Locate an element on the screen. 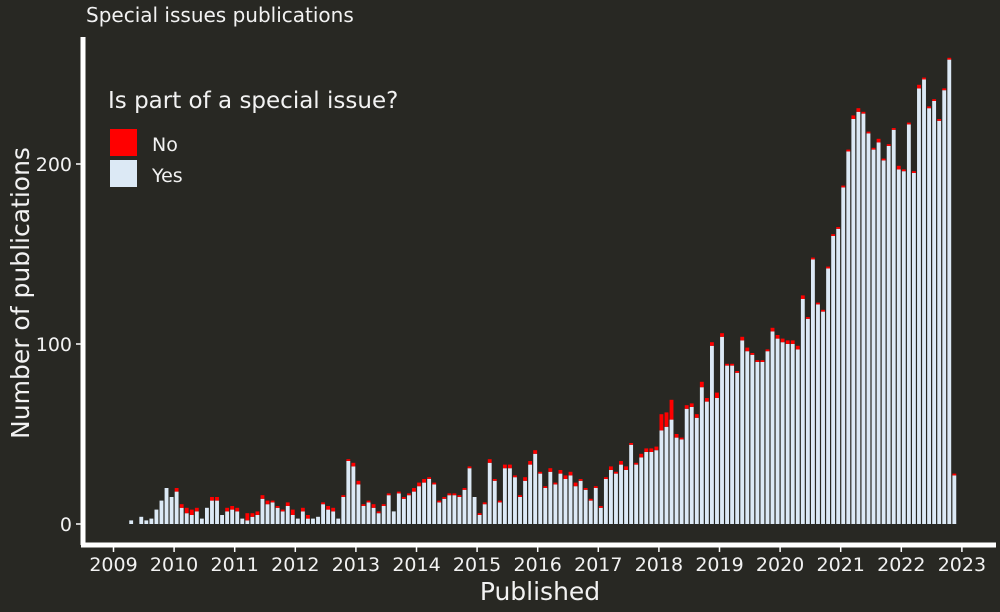  legend-label-yes: Yes is located at coordinates (167, 176).